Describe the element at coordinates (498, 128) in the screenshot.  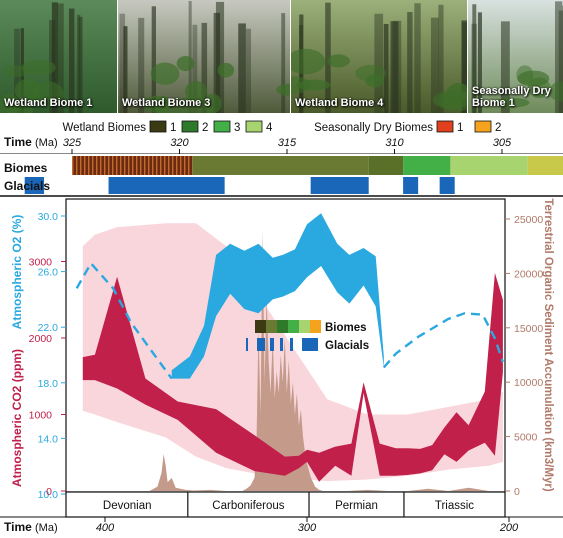
I see `dry-legend-label: 2` at that location.